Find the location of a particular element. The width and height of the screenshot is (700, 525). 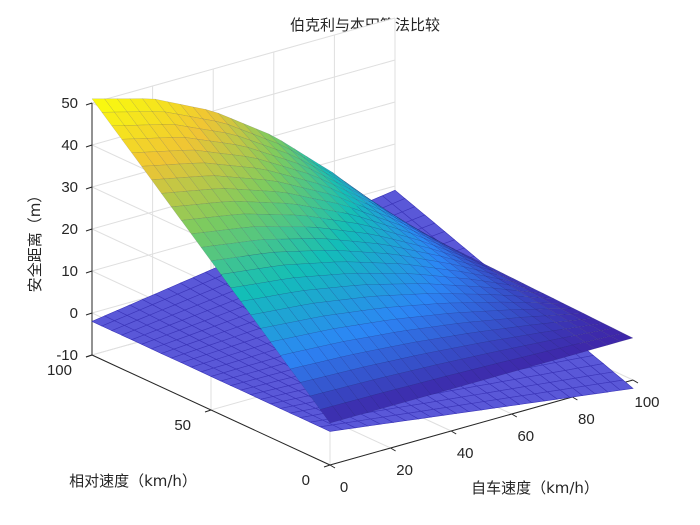

x-tick-label: 100 is located at coordinates (646, 402).